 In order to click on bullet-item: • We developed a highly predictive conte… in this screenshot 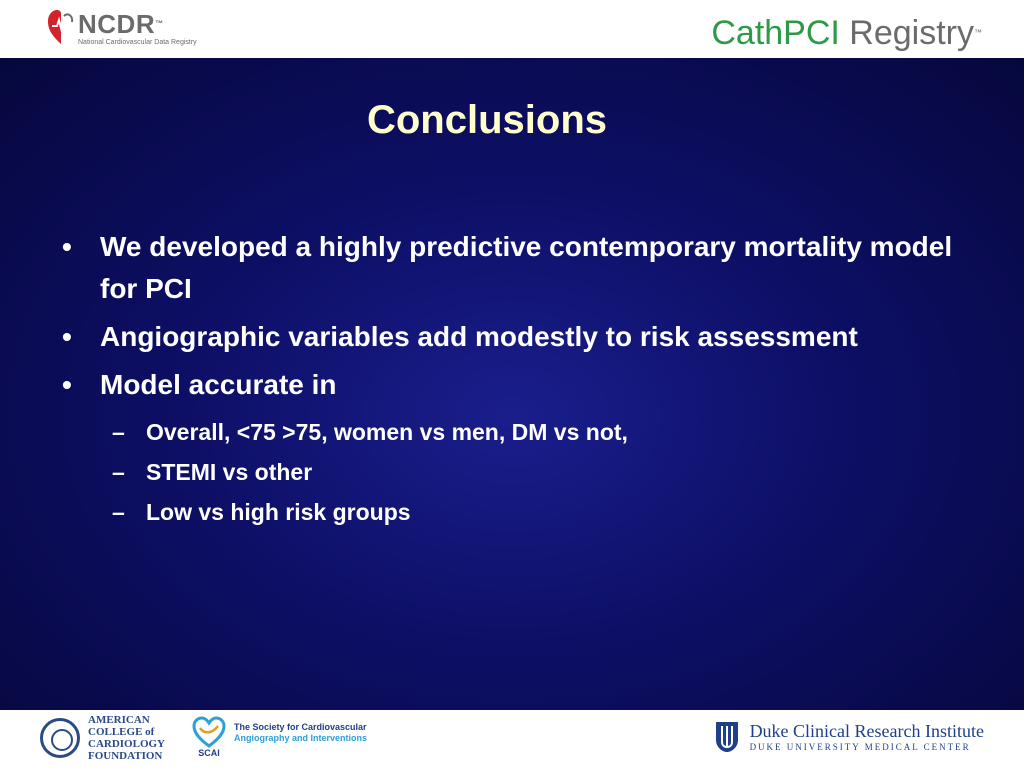, I will do `click(512, 268)`.